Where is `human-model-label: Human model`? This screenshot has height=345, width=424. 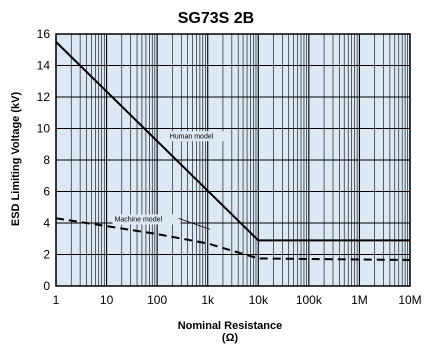 human-model-label: Human model is located at coordinates (192, 136).